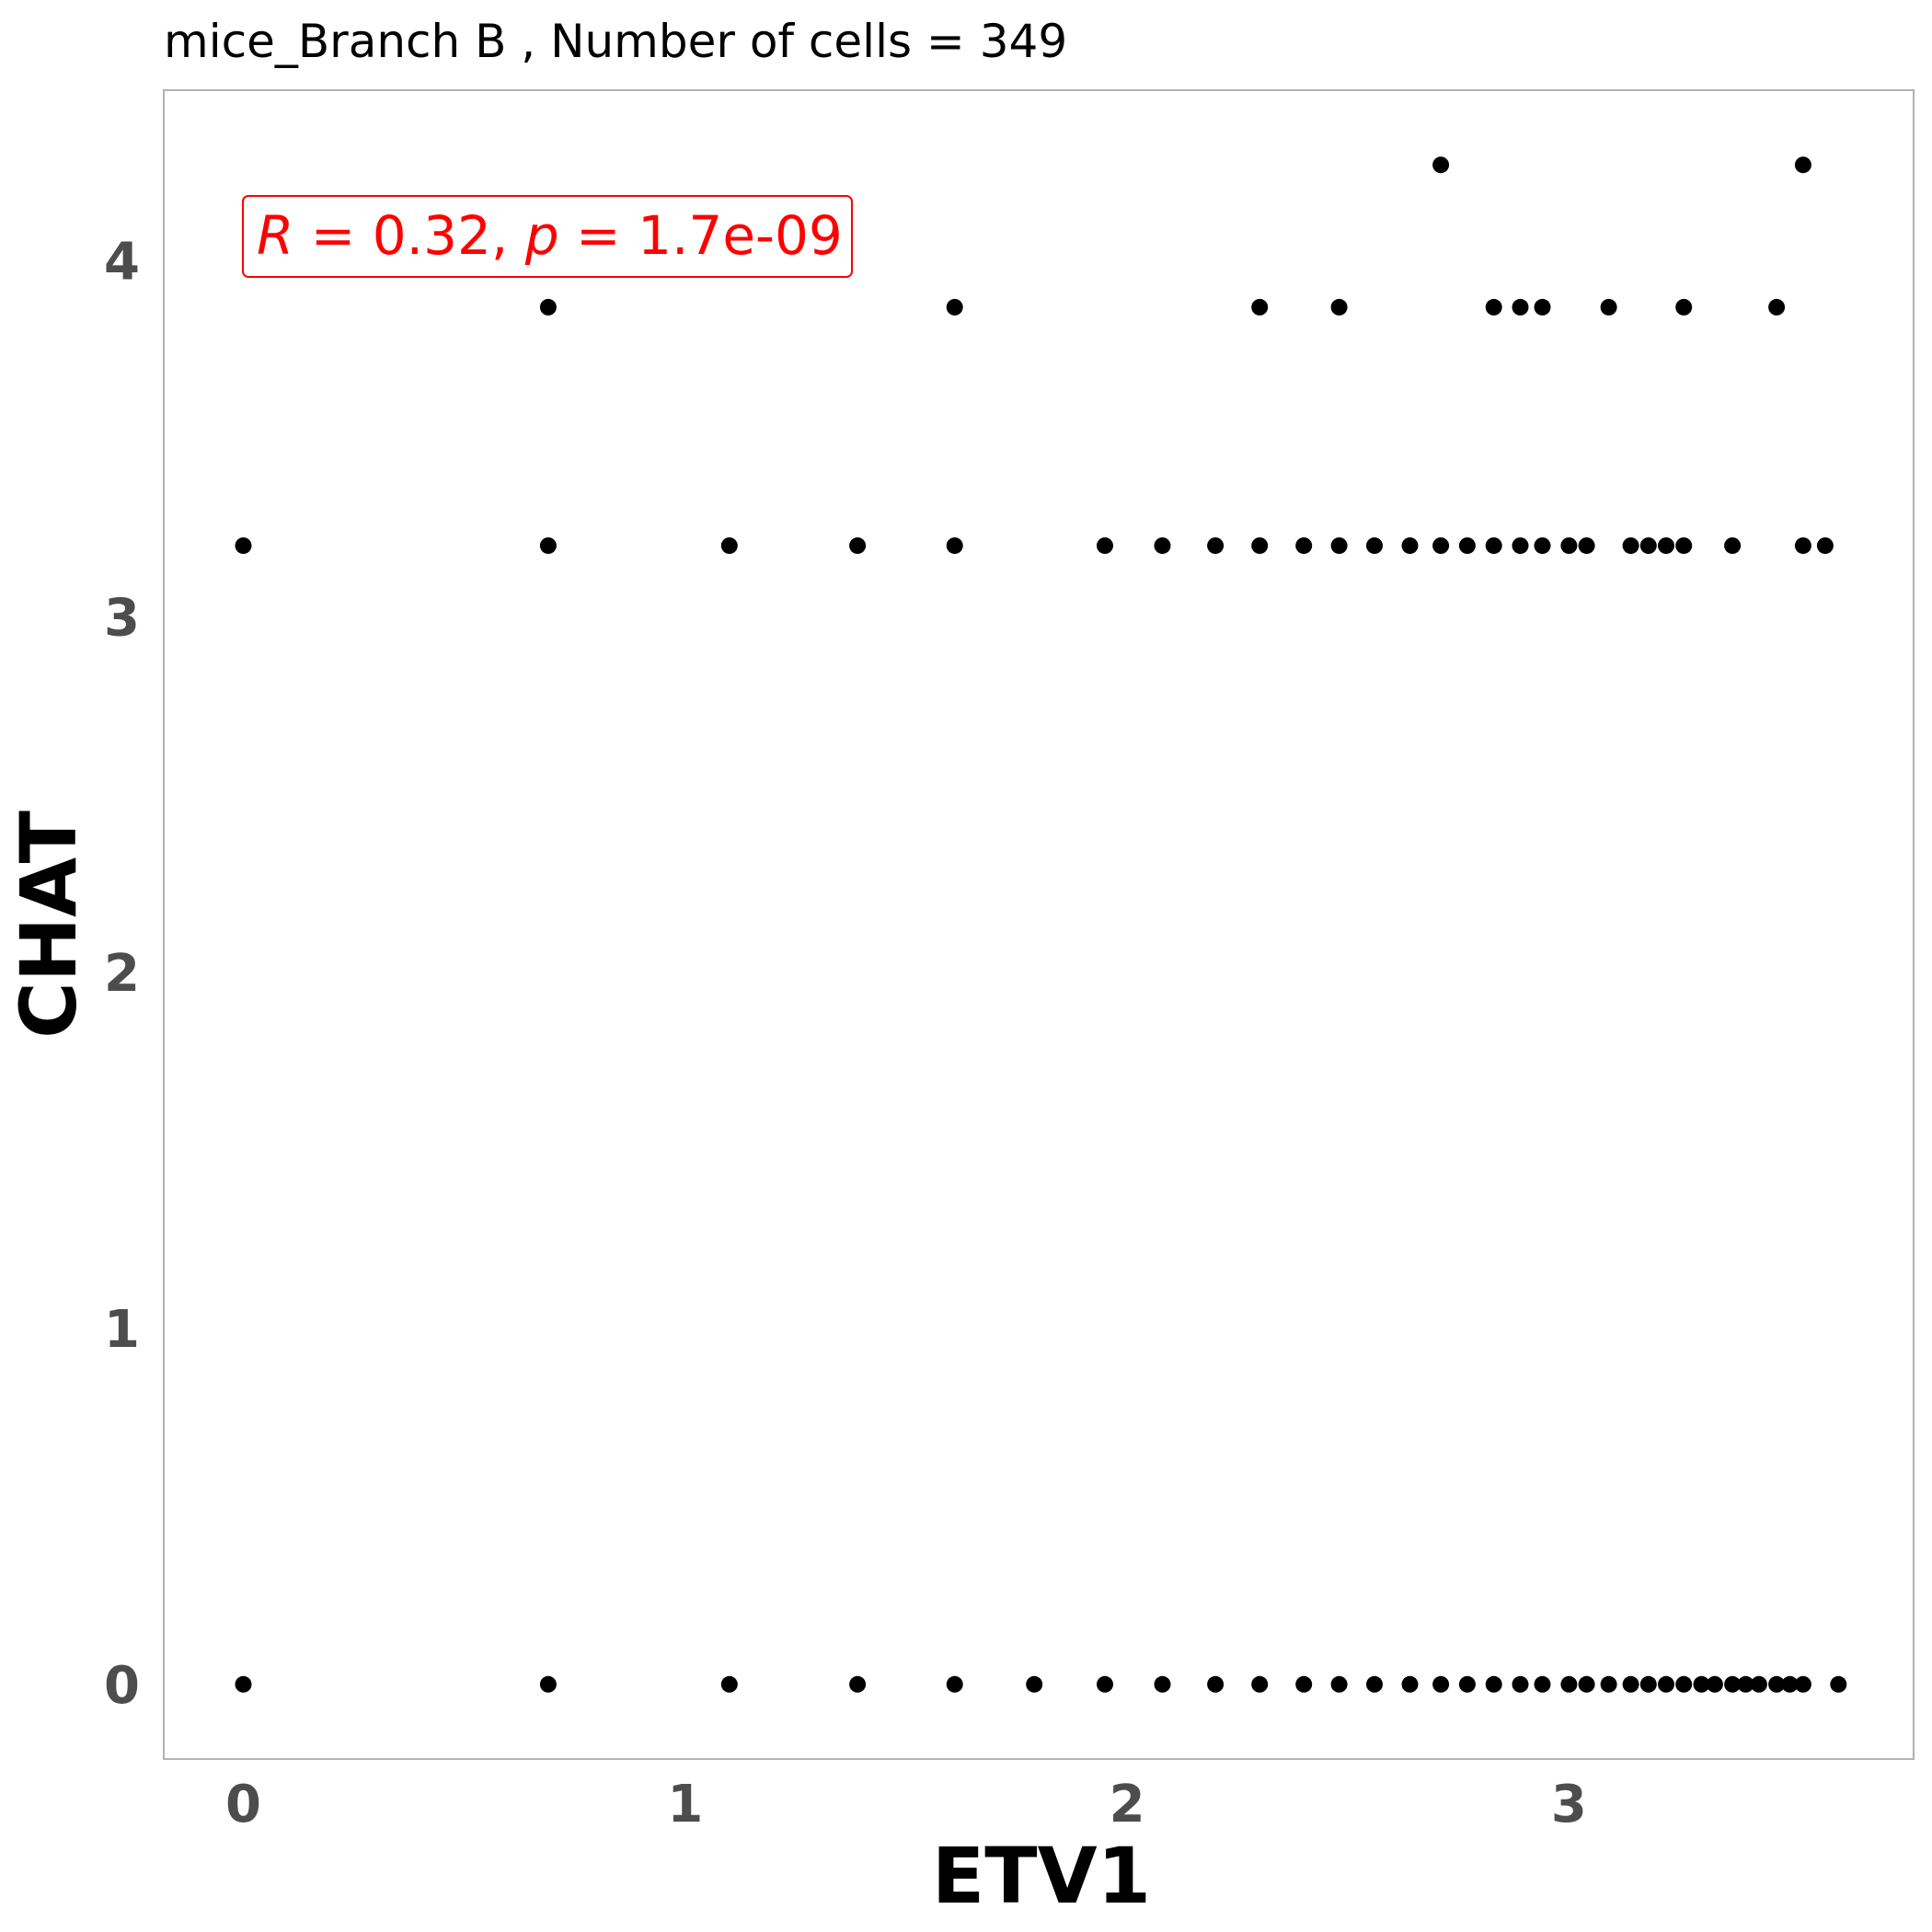 The width and height of the screenshot is (1932, 1932). I want to click on correlation-annotation-text: R = 0.32, p = 1.7e-09, so click(550, 235).